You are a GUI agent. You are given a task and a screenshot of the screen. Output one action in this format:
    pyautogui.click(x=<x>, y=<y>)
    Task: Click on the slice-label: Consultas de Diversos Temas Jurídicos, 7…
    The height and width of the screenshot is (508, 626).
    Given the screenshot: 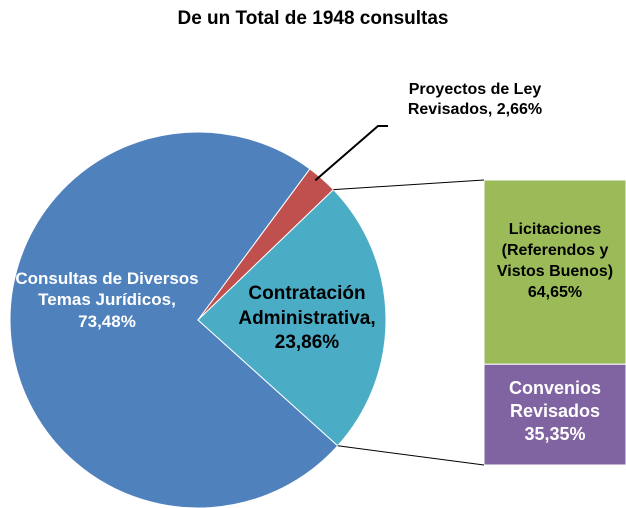 What is the action you would take?
    pyautogui.click(x=107, y=300)
    